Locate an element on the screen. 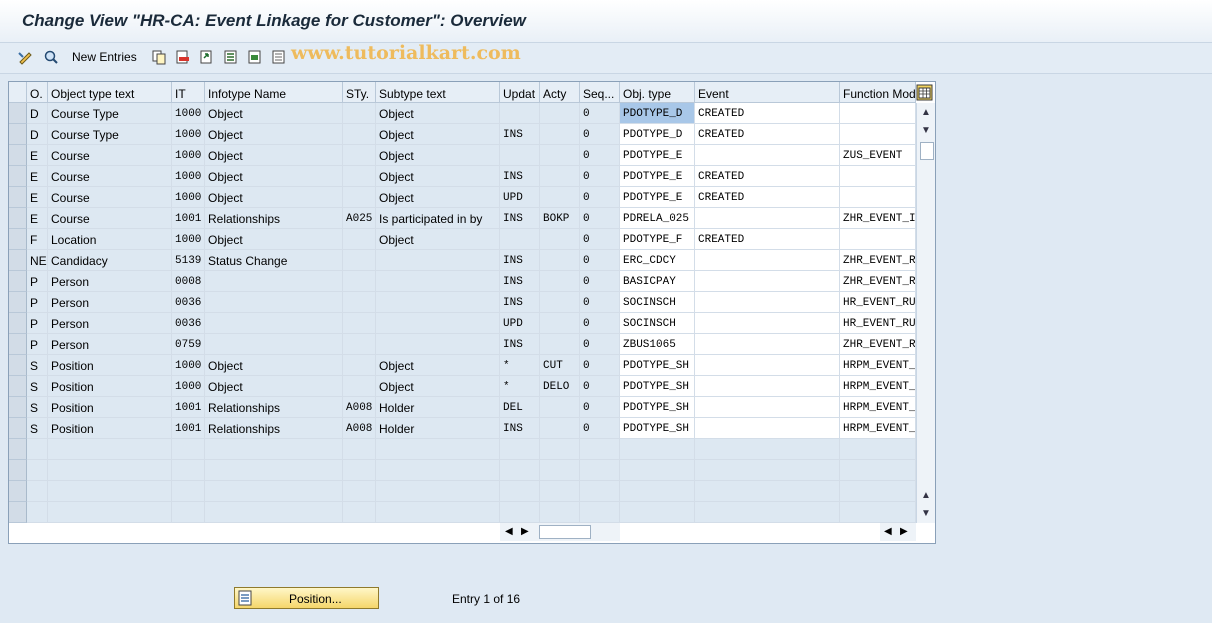 This screenshot has width=1212, height=623. details-icon is located at coordinates (51, 57).